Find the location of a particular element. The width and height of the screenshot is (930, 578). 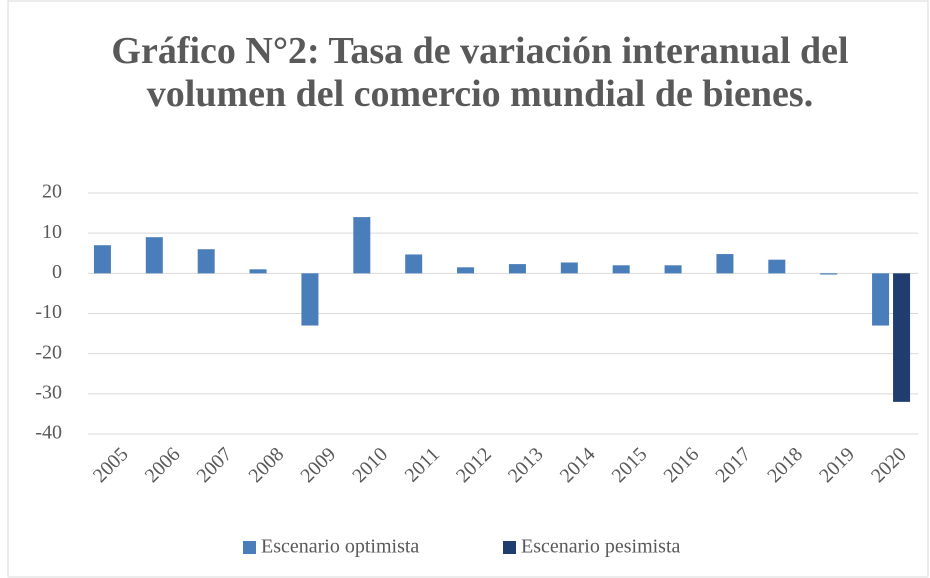

y-tick-label: 10 is located at coordinates (52, 232).